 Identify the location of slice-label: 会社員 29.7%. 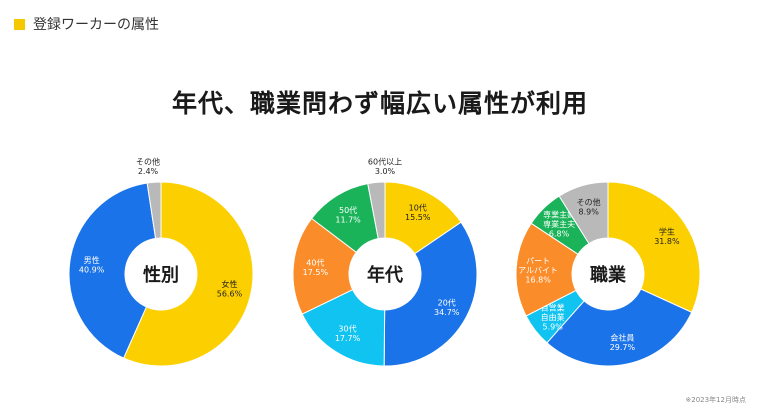
(623, 343).